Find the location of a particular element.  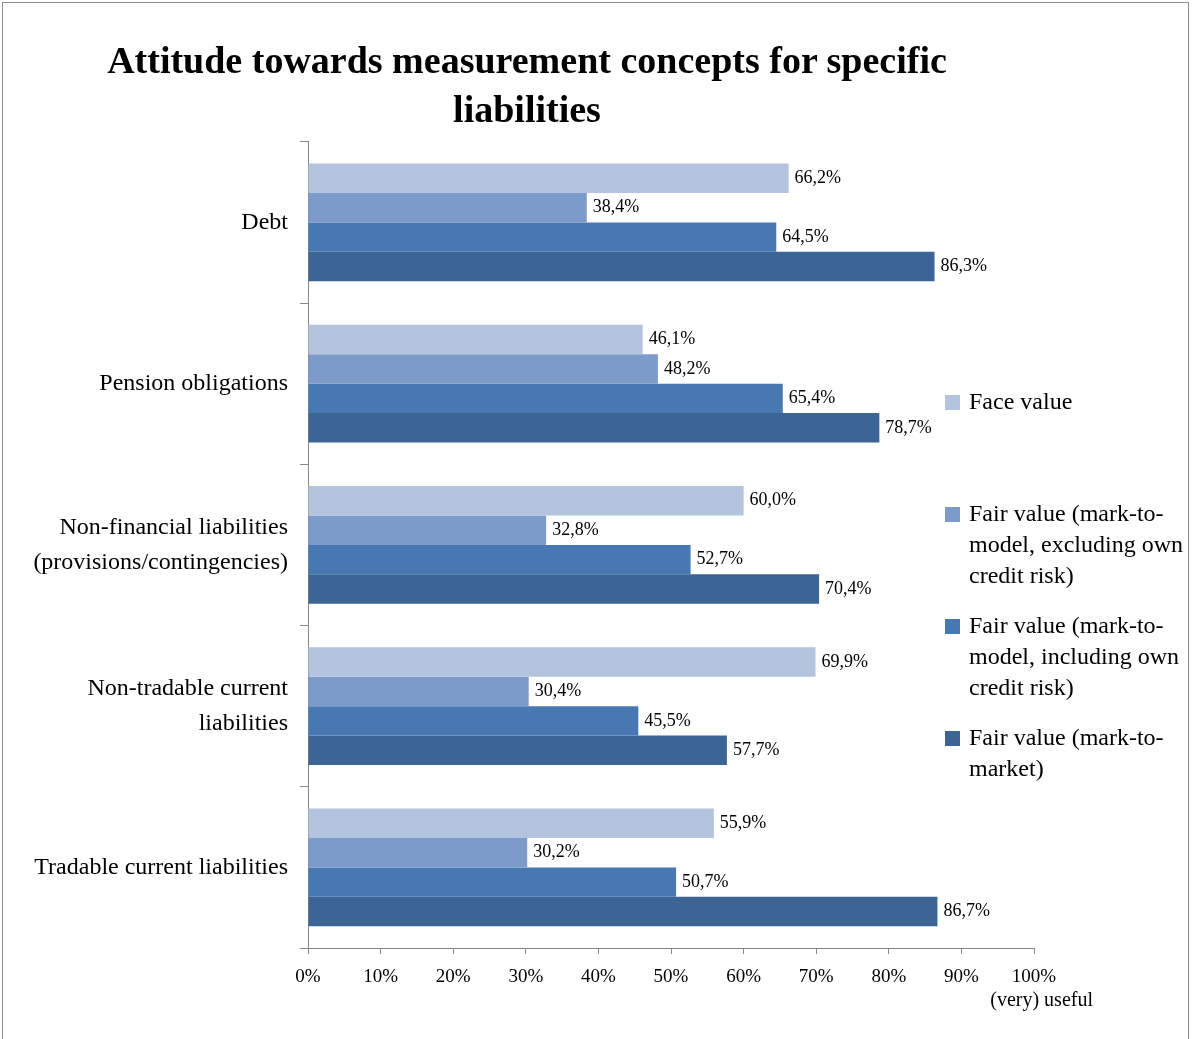

x-tick-label: 30% is located at coordinates (526, 976).